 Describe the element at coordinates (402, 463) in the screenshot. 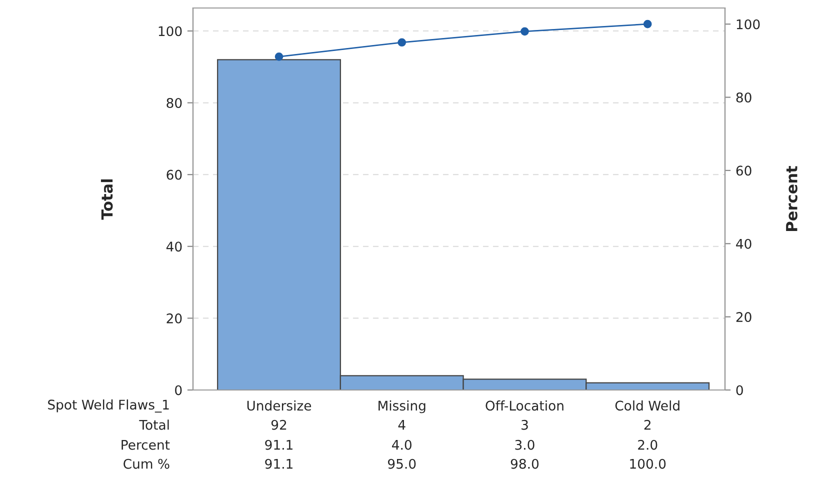

I see `data-label: 95.0` at that location.